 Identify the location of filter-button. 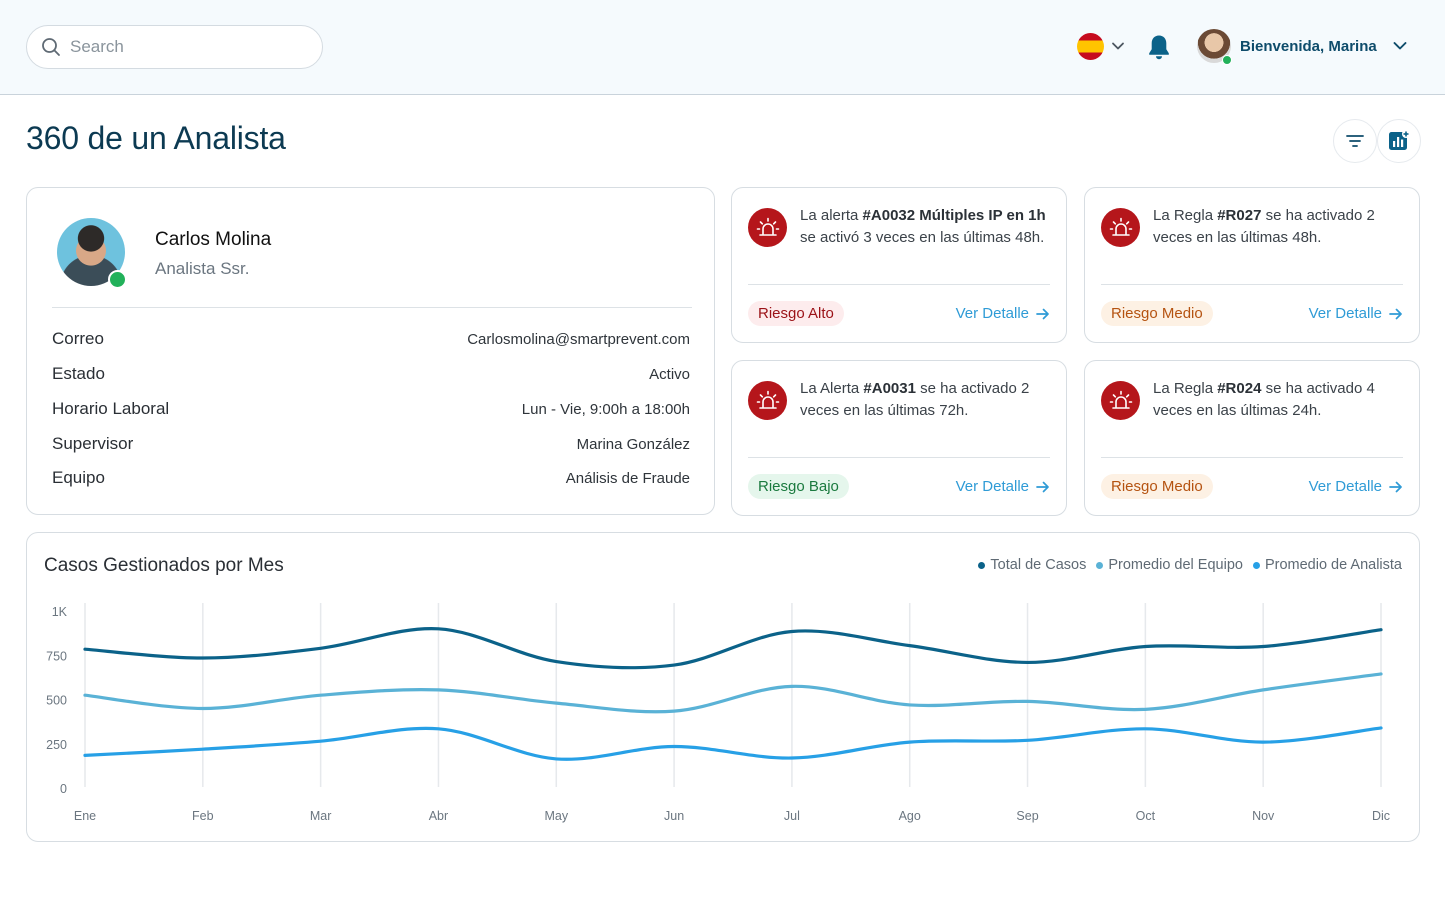
(1355, 141).